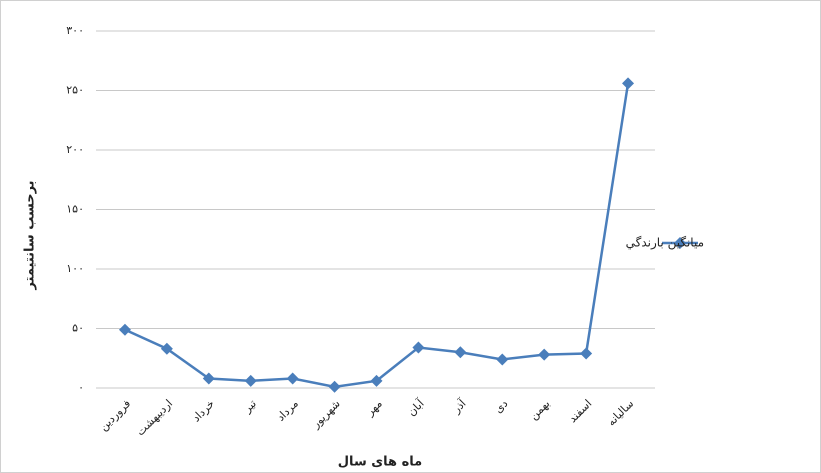  Describe the element at coordinates (75, 90) in the screenshot. I see `y-tick-label: ۲۵۰` at that location.